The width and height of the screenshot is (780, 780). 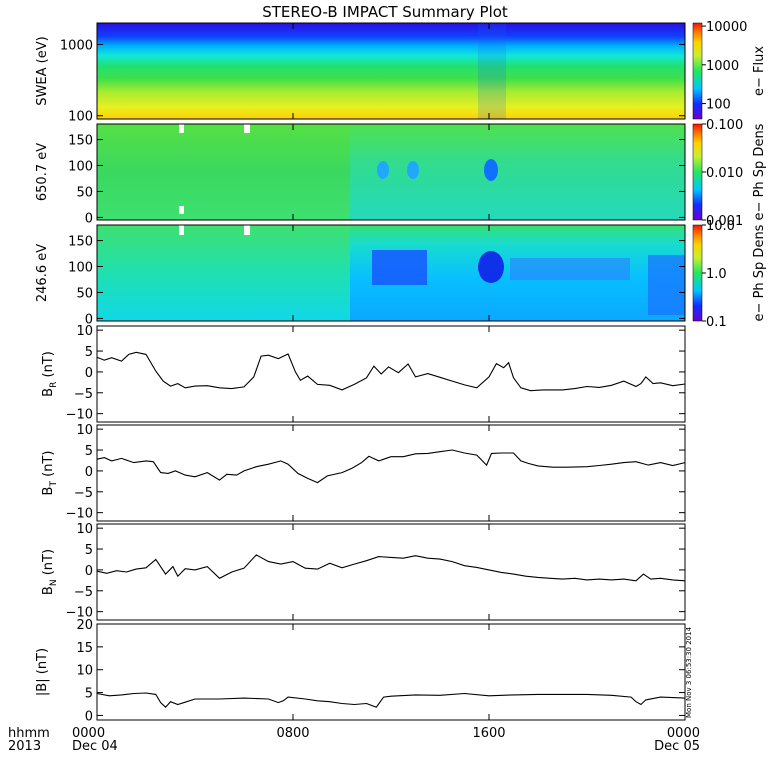 What do you see at coordinates (391, 672) in the screenshot?
I see `bmag-frame` at bounding box center [391, 672].